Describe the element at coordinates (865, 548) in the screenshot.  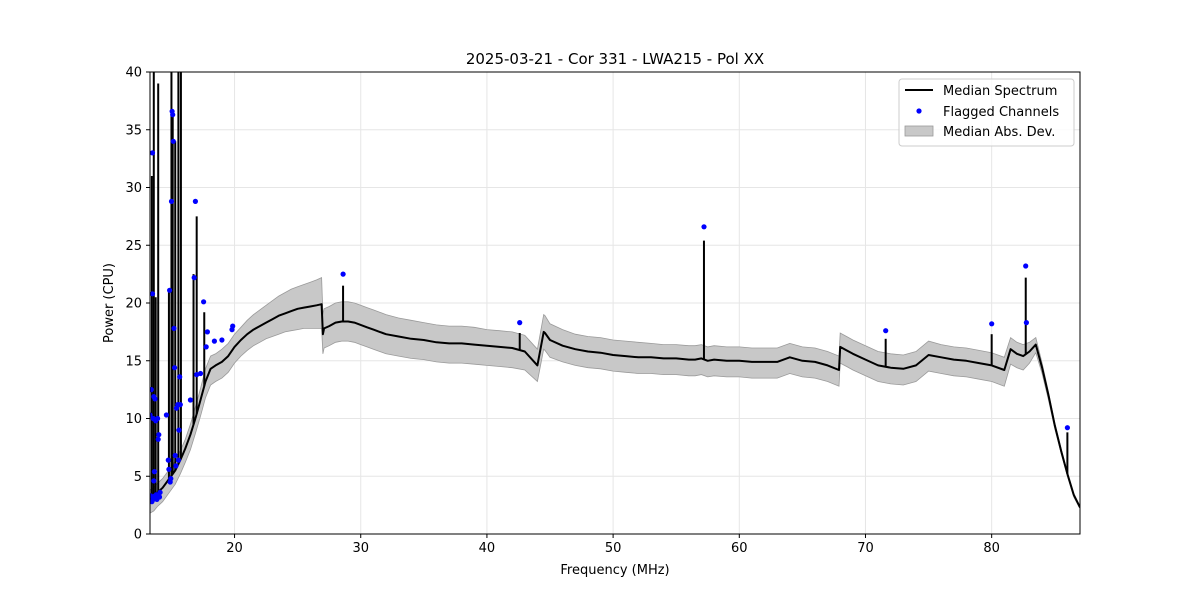
I see `x-tick-label: 70` at that location.